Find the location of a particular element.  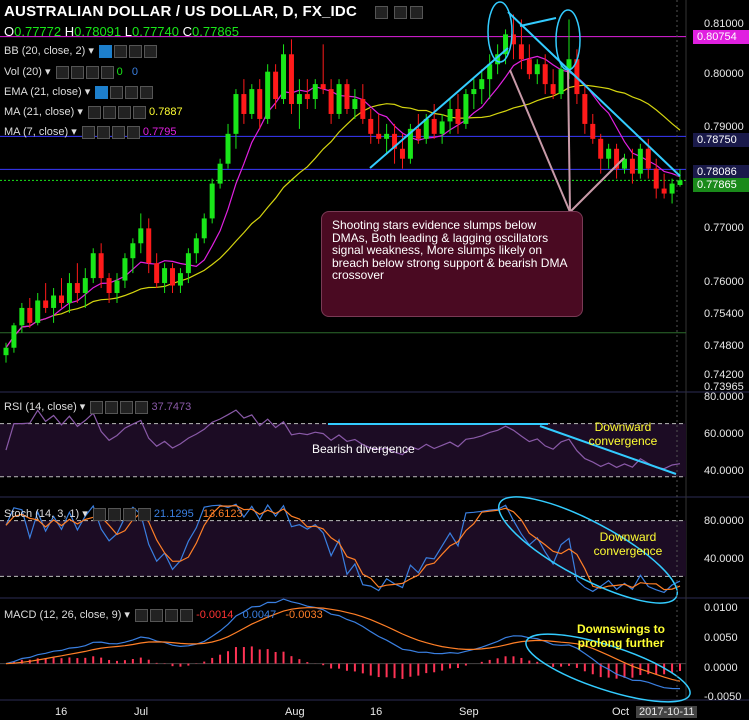

ma21-indicator-label: MA (21, close) ▾ 0.7887 is located at coordinates (93, 112).